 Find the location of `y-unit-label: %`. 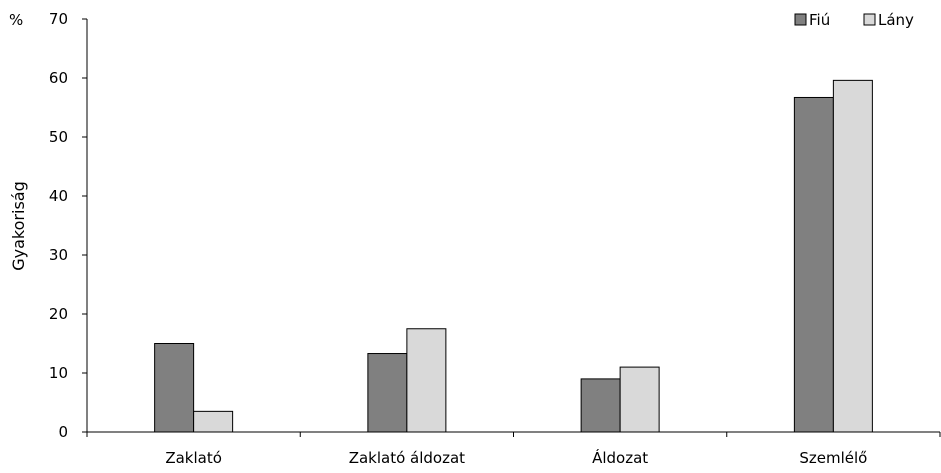

y-unit-label: % is located at coordinates (16, 20).